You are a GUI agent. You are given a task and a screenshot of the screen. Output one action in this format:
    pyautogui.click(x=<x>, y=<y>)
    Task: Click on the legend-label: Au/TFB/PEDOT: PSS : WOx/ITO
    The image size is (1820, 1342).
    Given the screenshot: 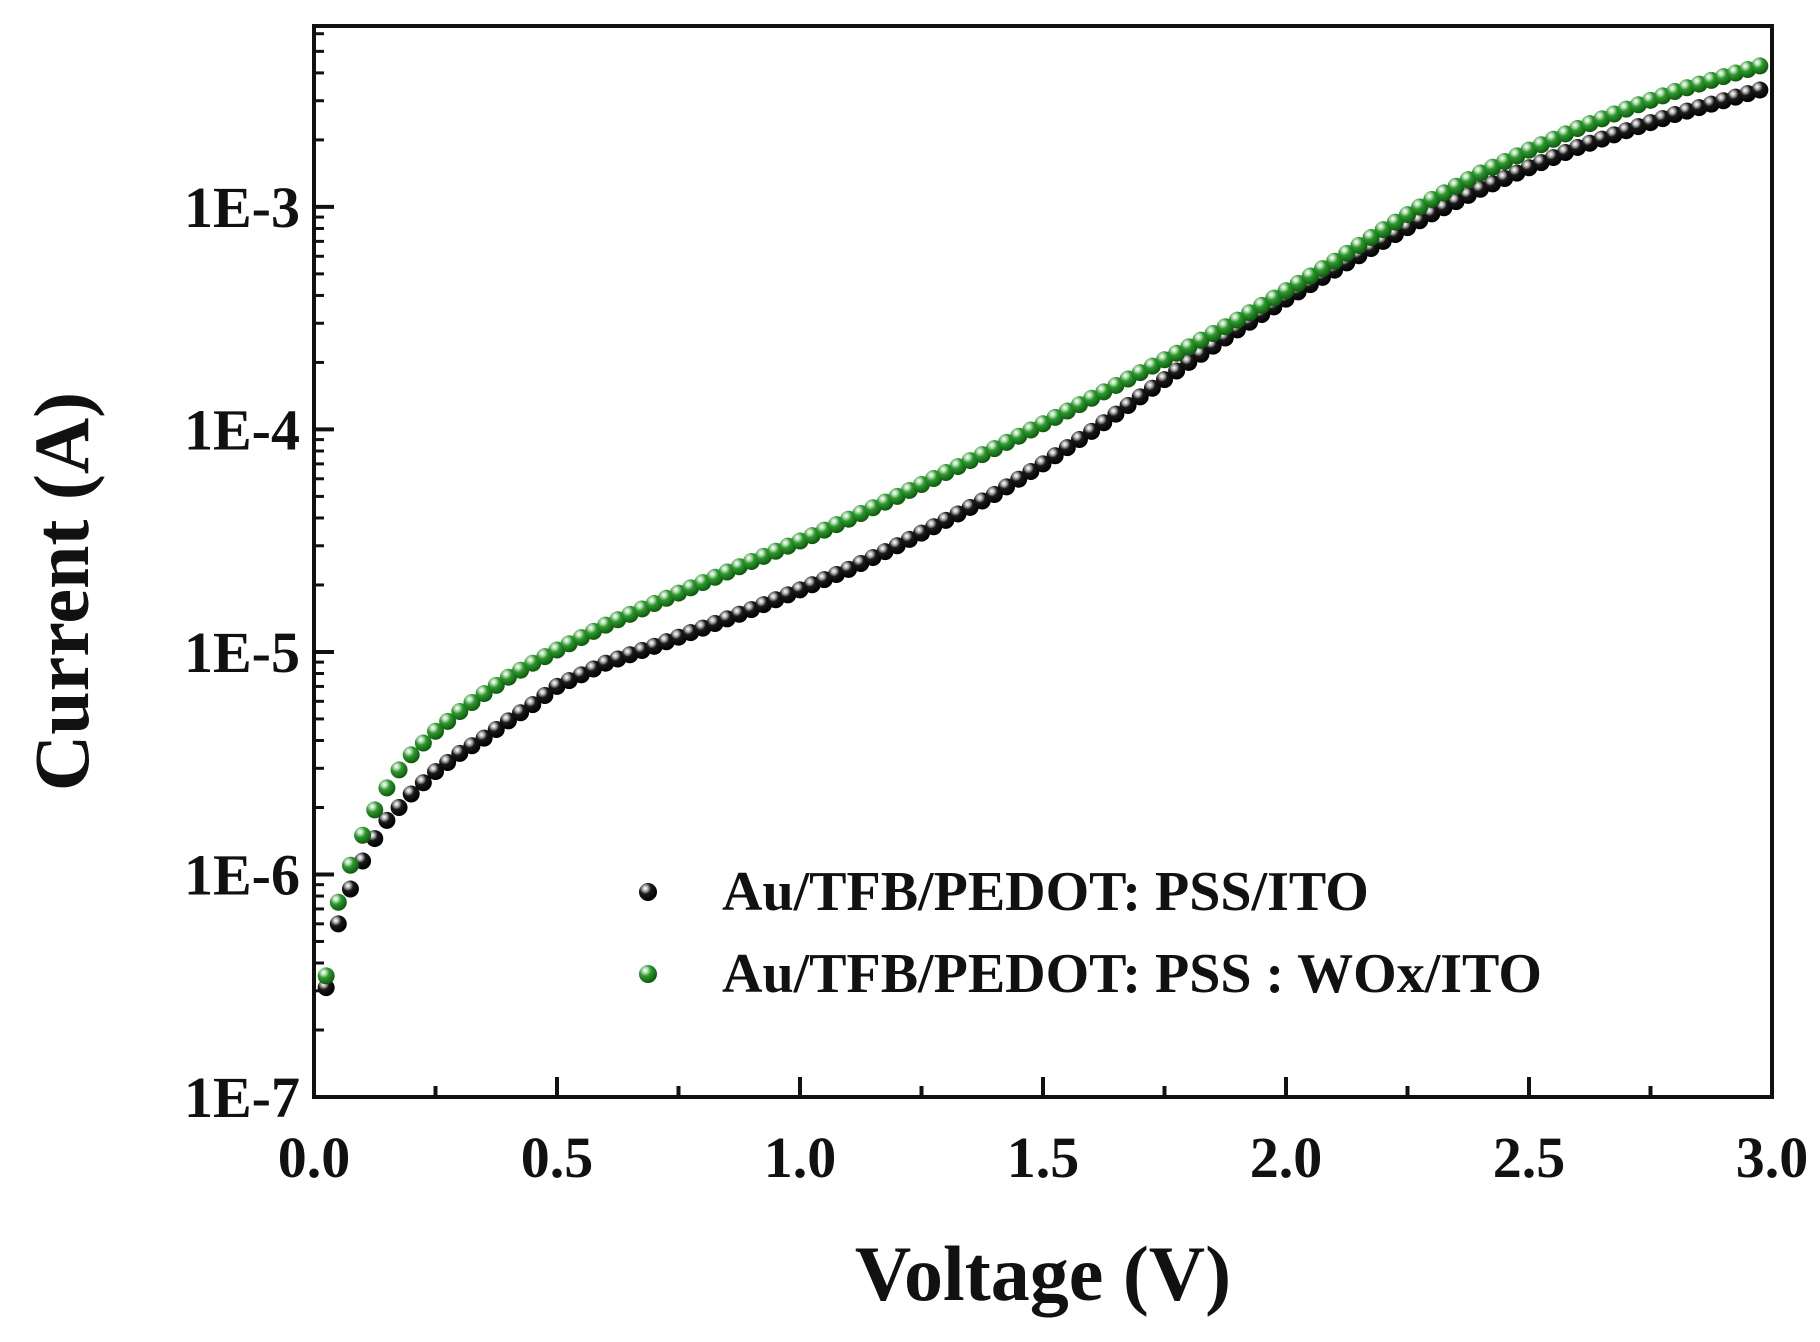 What is the action you would take?
    pyautogui.click(x=1132, y=974)
    